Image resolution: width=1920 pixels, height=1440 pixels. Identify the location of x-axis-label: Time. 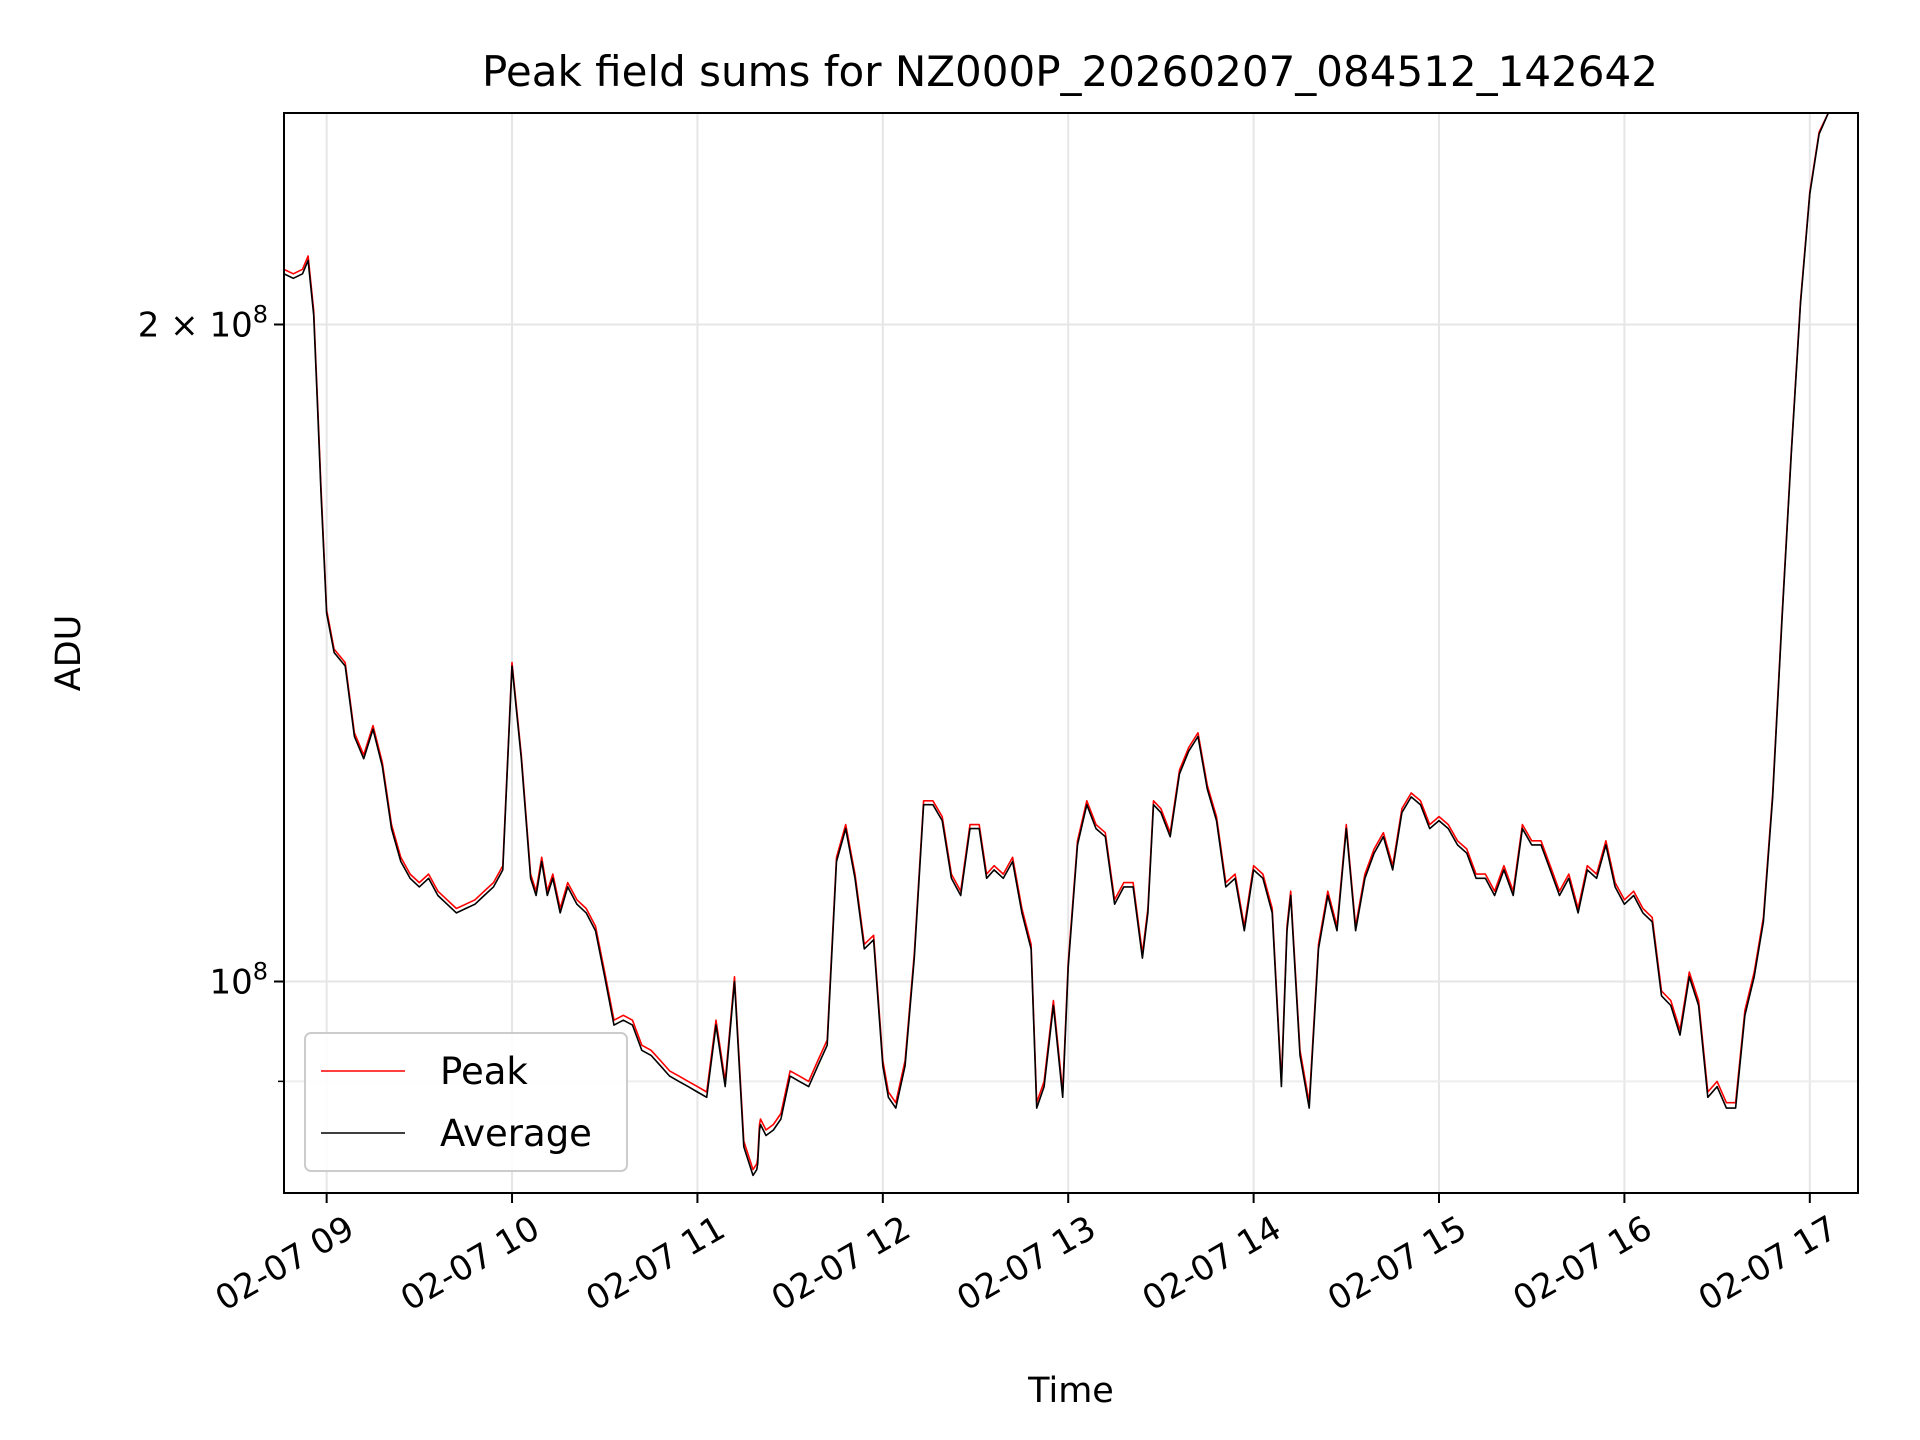
(1070, 1391).